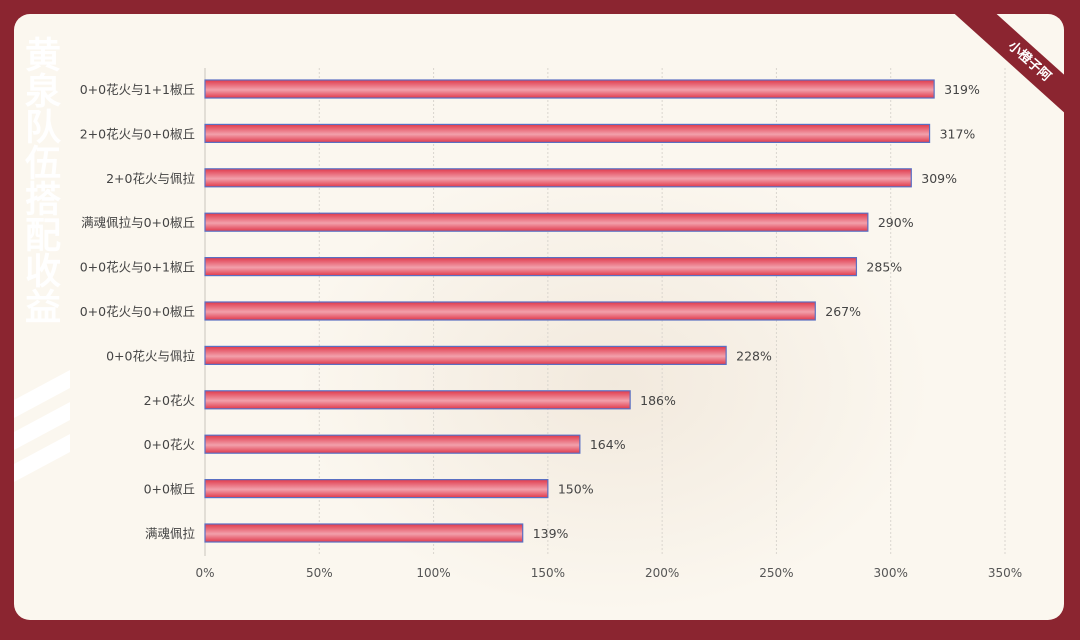  Describe the element at coordinates (576, 489) in the screenshot. I see `data-label: 150%` at that location.